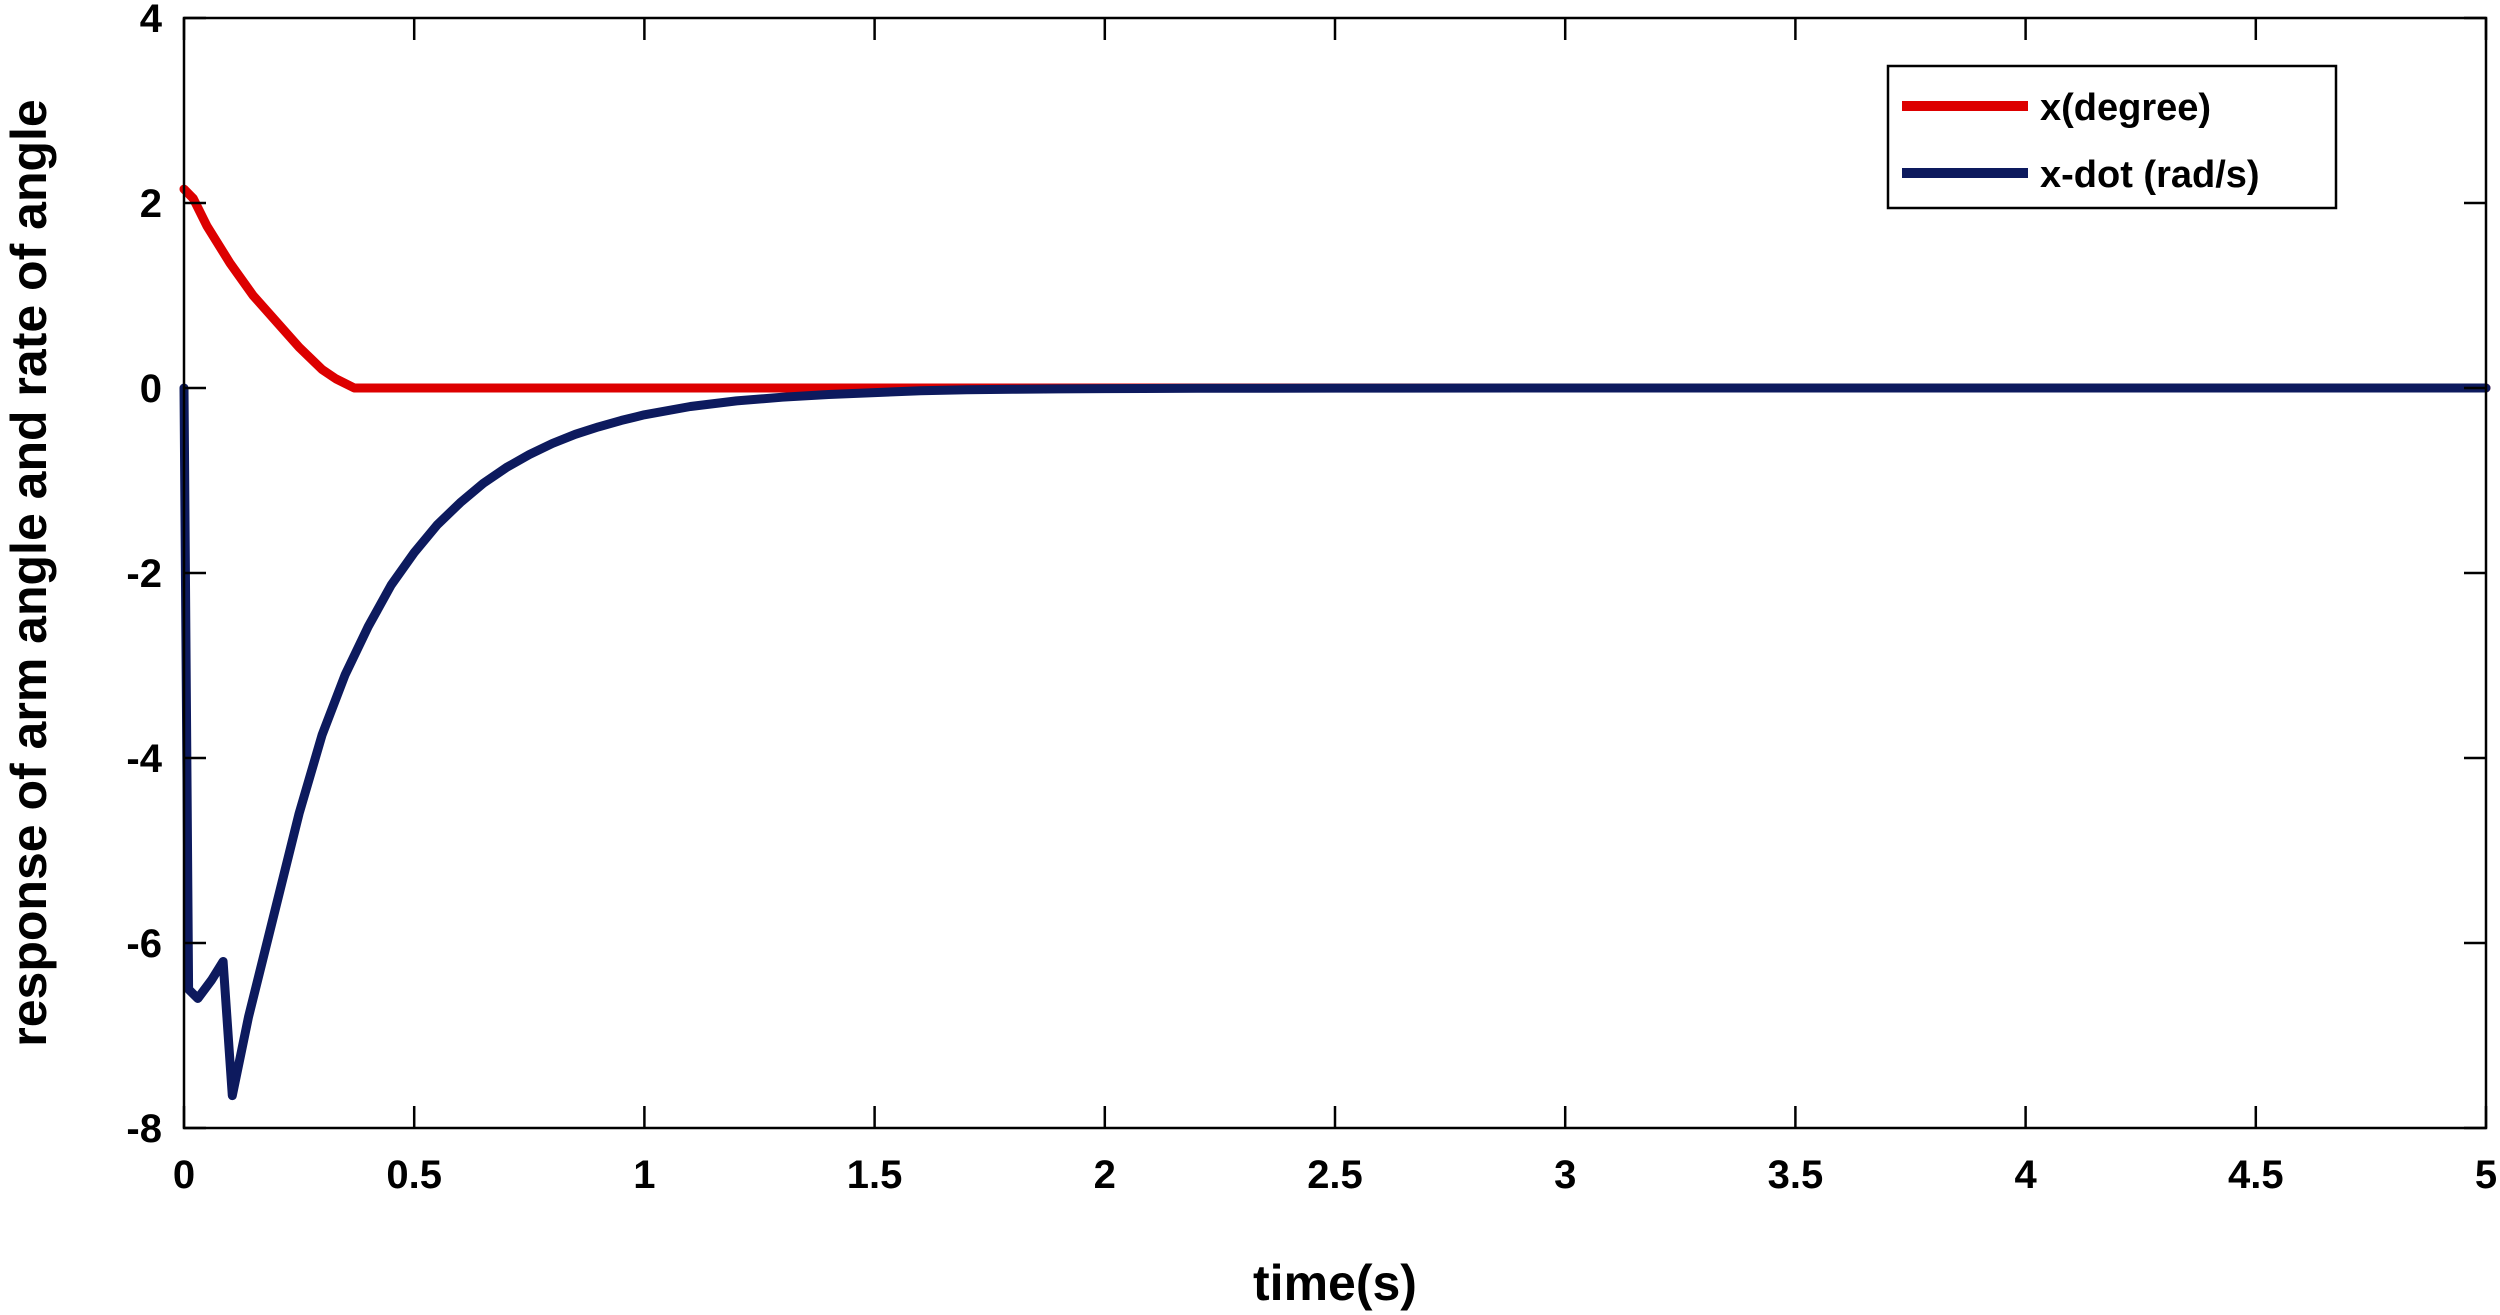  I want to click on x-tick-label: 4, so click(2025, 1175).